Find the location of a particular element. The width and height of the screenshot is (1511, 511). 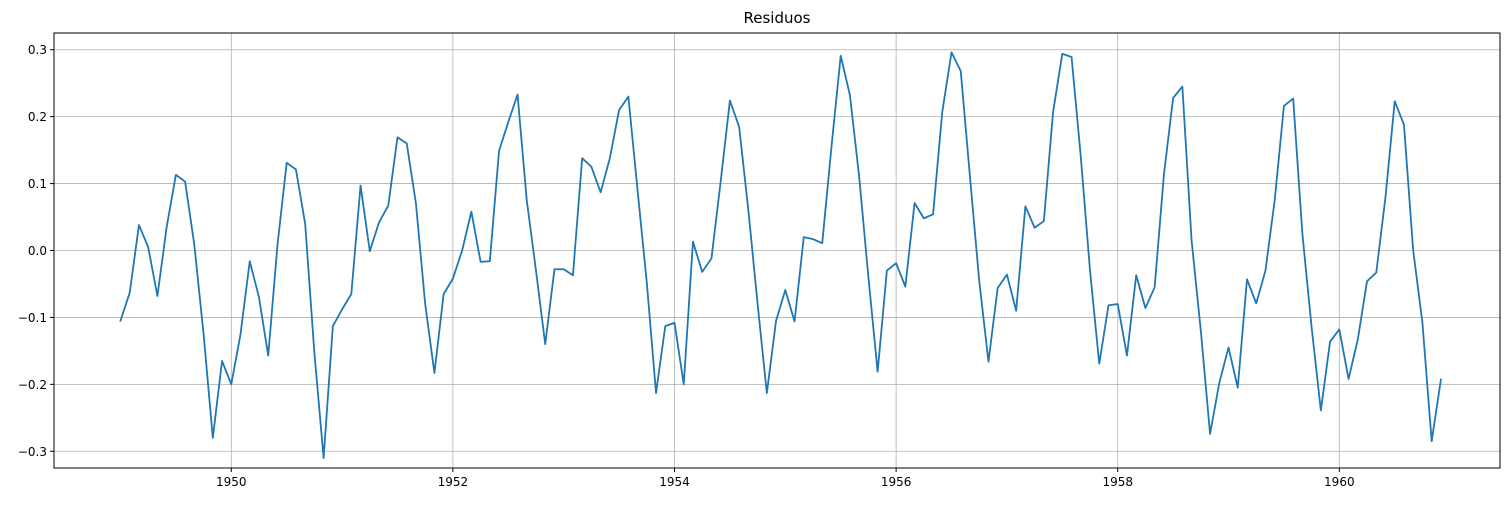

y-tick-label: −0.3 is located at coordinates (32, 452).